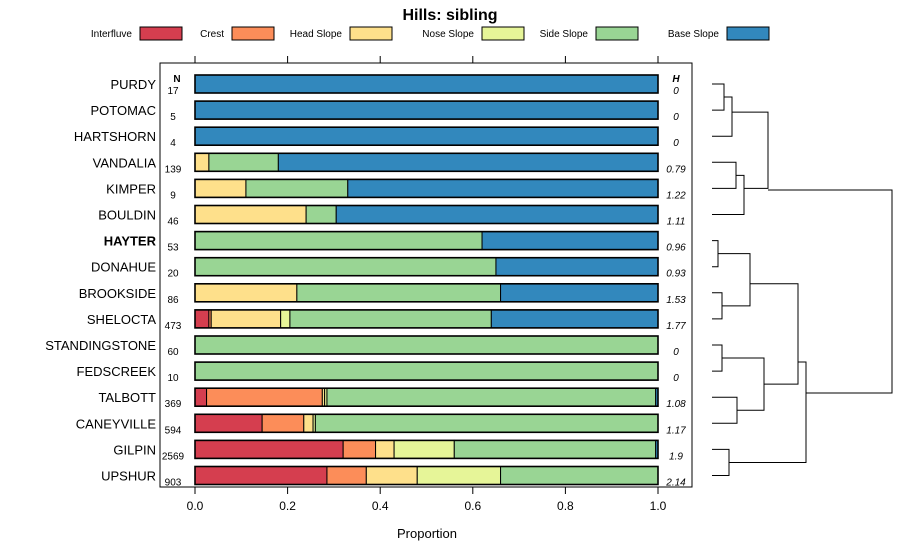 The image size is (900, 560). Describe the element at coordinates (173, 456) in the screenshot. I see `n-value-gilpin: 2569` at that location.